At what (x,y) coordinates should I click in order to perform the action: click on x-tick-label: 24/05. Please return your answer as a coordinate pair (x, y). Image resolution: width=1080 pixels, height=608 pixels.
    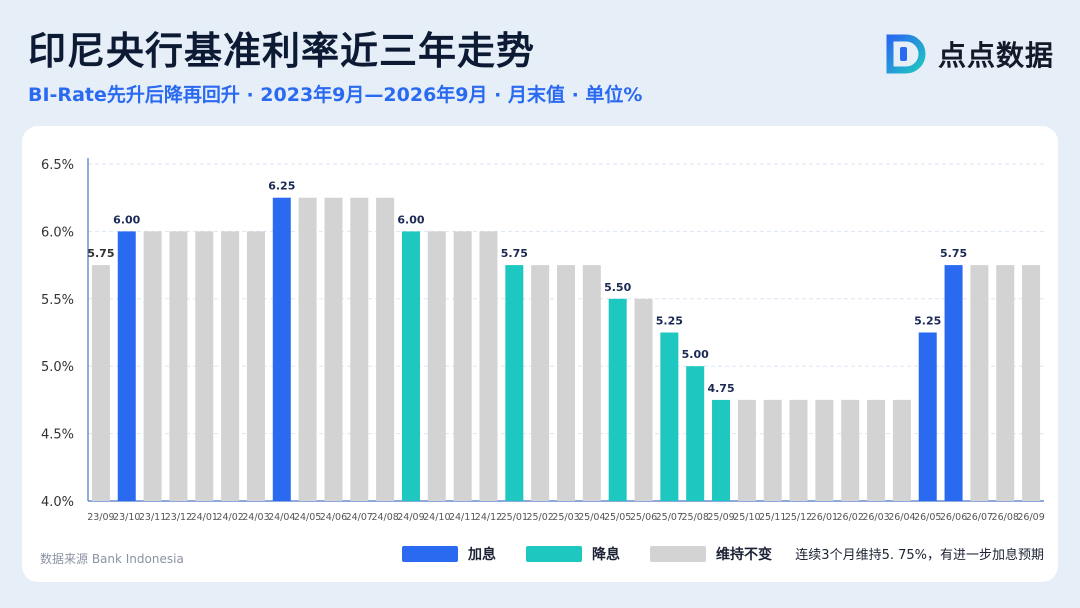
    Looking at the image, I should click on (307, 517).